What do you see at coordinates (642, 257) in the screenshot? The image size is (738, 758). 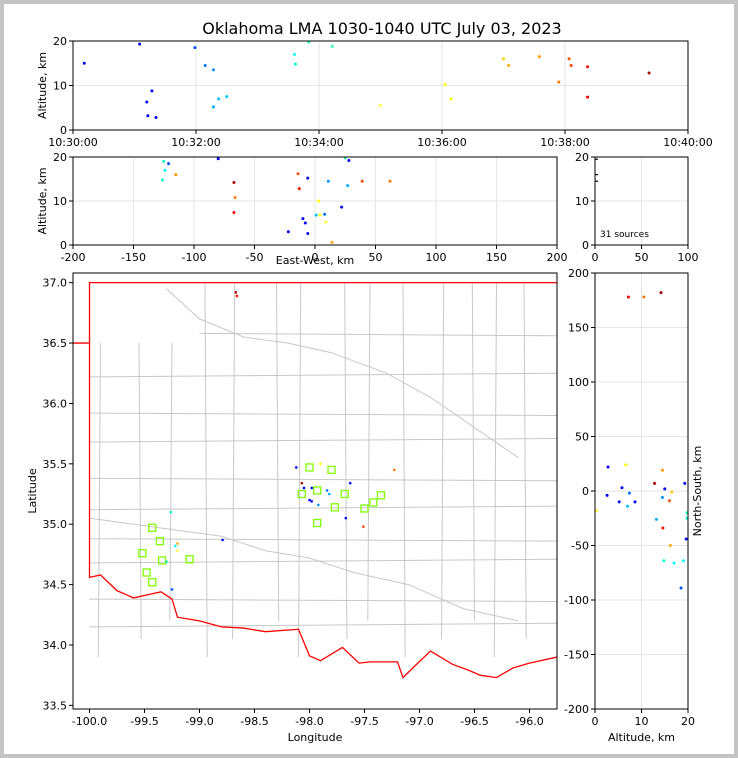 I see `x-tick-label: 50` at bounding box center [642, 257].